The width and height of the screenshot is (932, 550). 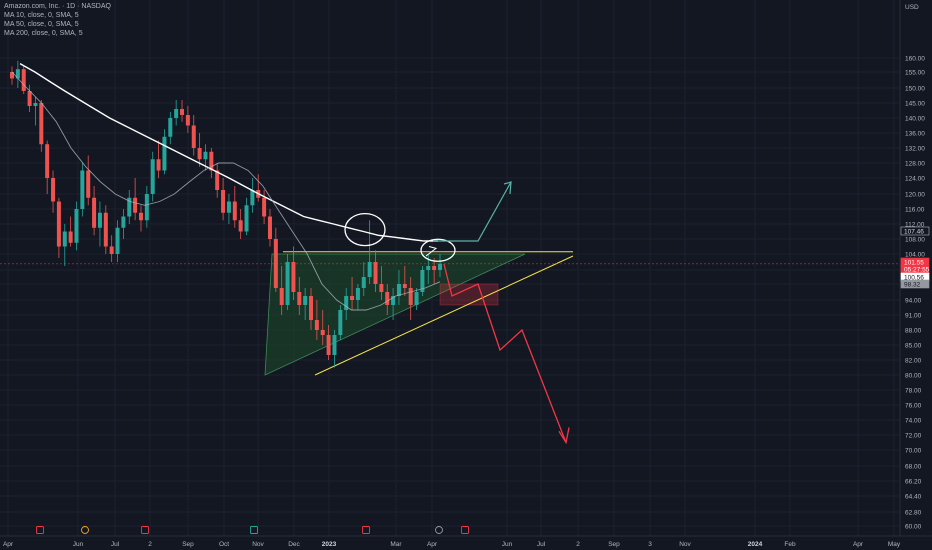 What do you see at coordinates (790, 544) in the screenshot?
I see `x-tick-label: Feb` at bounding box center [790, 544].